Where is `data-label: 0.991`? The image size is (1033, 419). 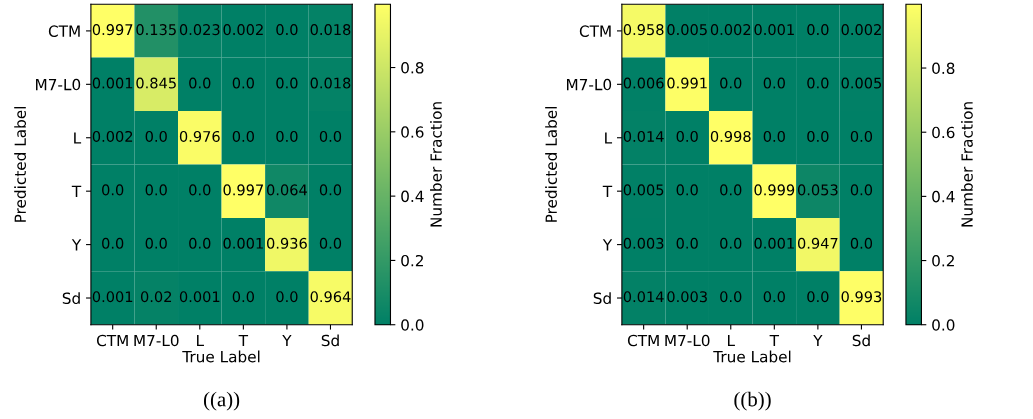 data-label: 0.991 is located at coordinates (687, 83).